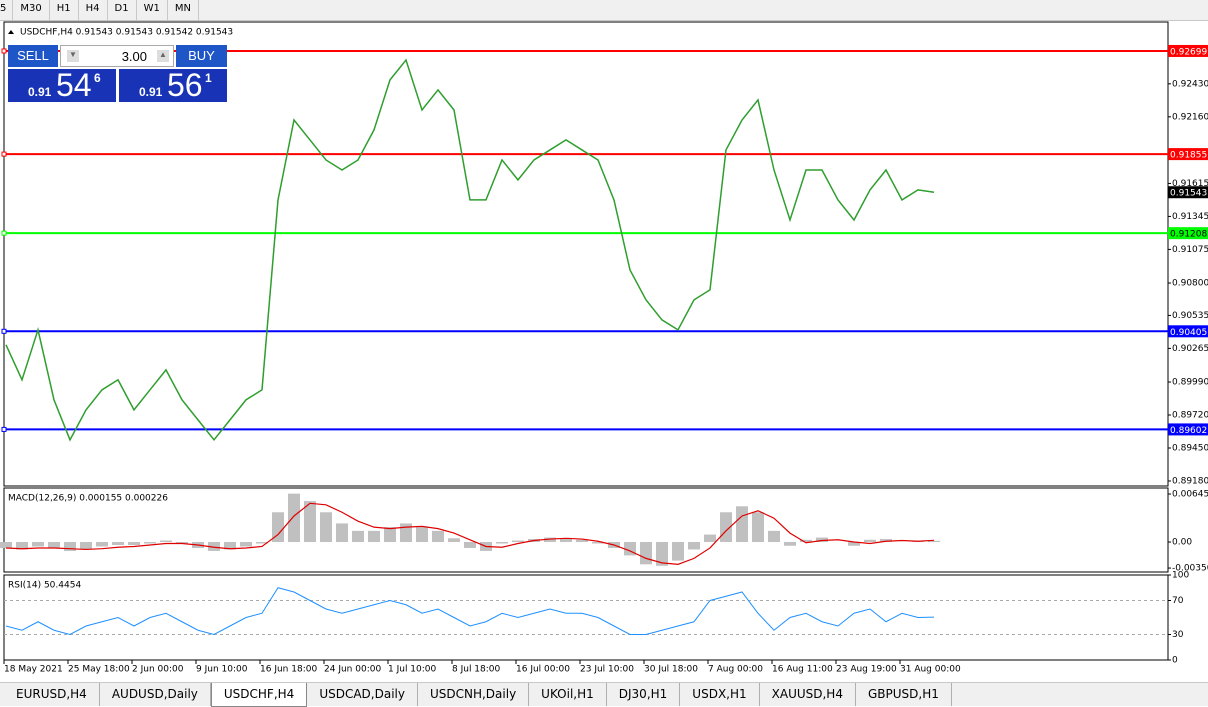 Image resolution: width=1208 pixels, height=707 pixels. Describe the element at coordinates (152, 10) in the screenshot. I see `timeframe-button: W1` at that location.